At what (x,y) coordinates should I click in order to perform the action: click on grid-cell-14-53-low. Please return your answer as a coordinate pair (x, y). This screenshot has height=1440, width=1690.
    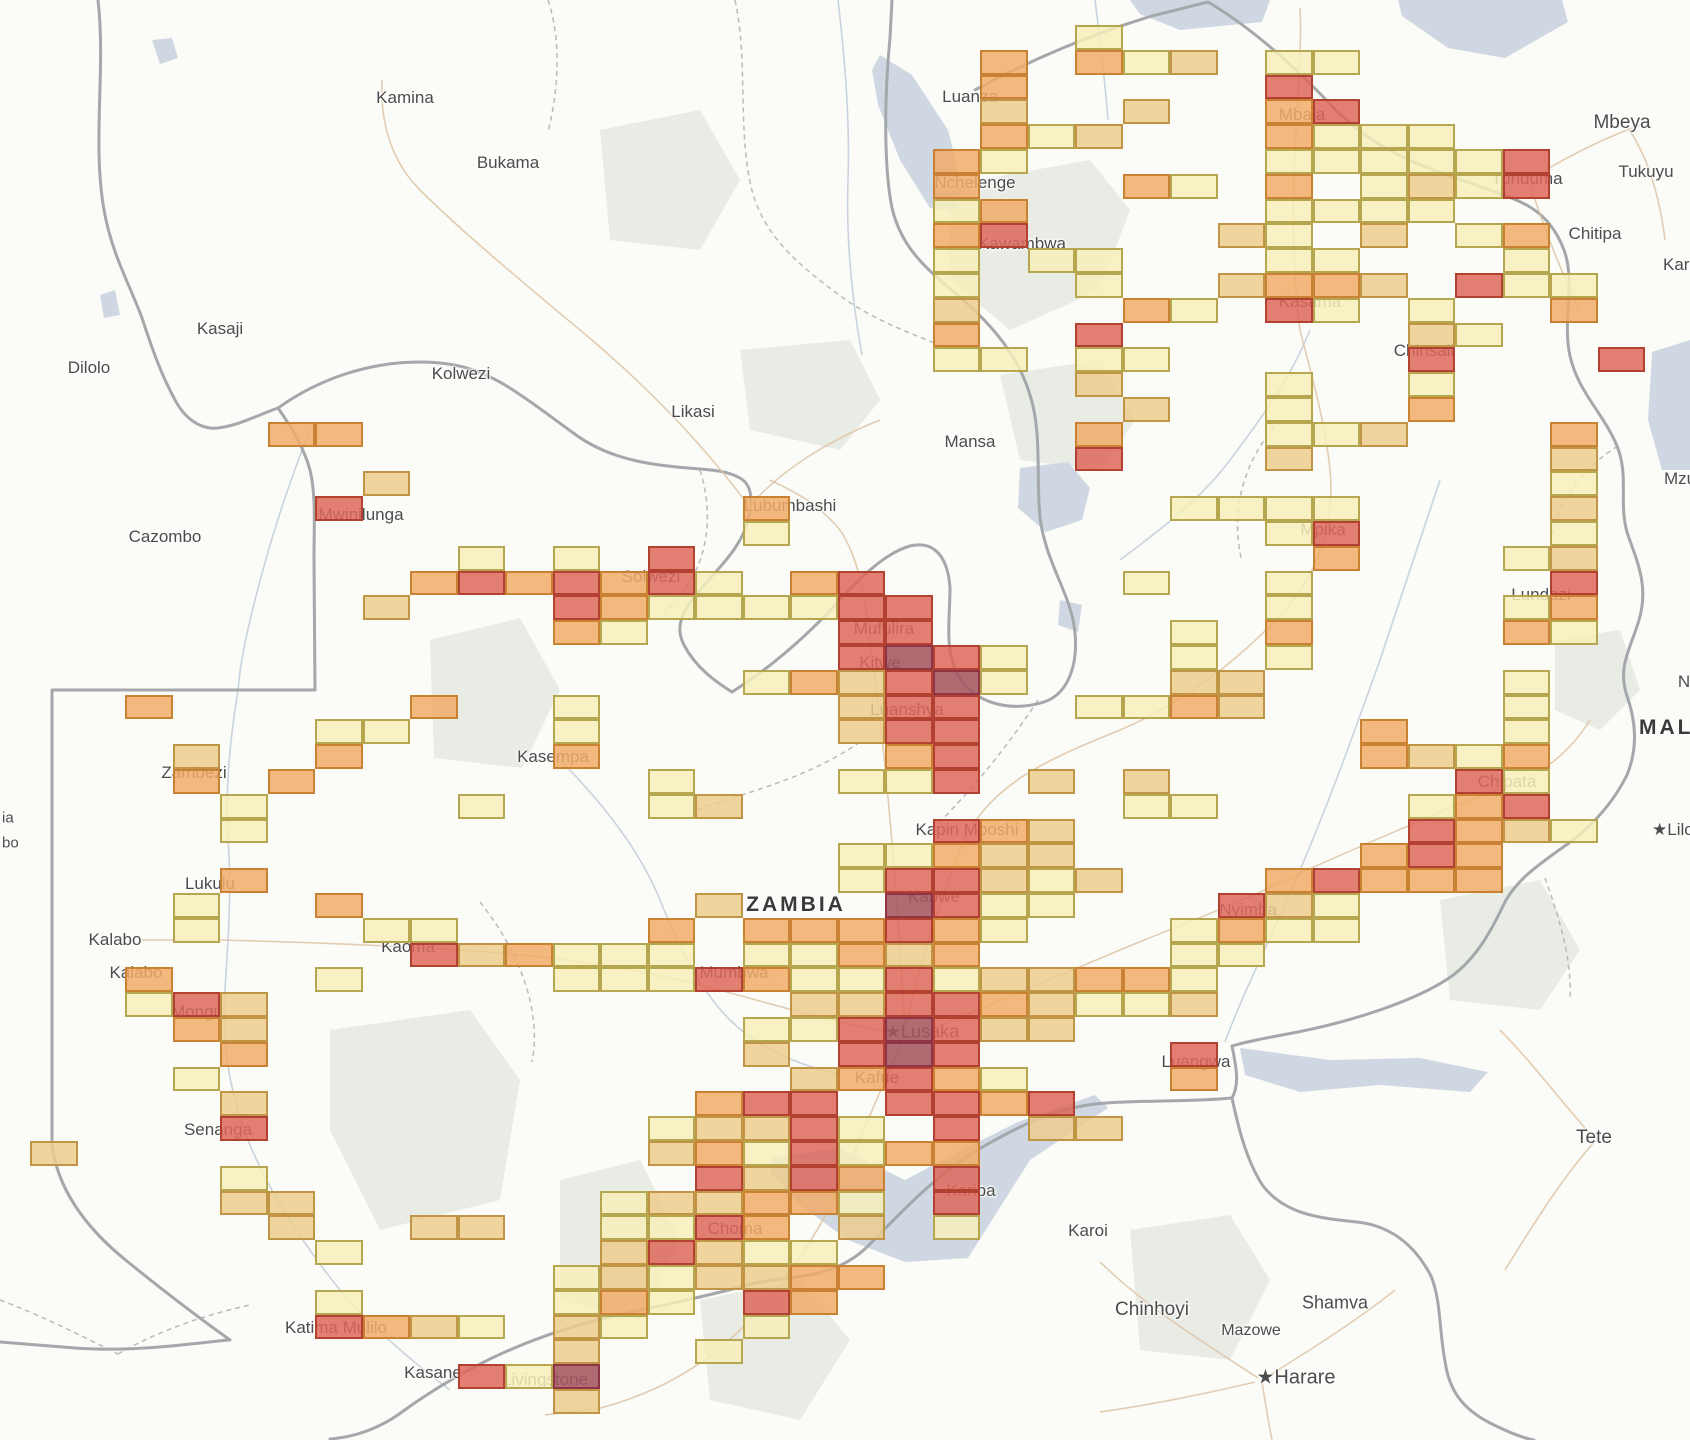
    Looking at the image, I should click on (719, 1352).